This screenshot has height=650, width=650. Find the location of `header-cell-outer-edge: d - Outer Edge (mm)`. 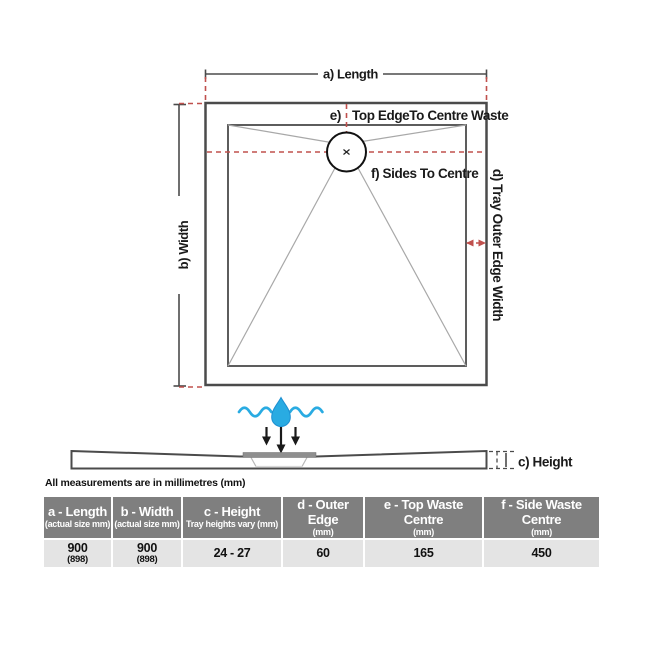

header-cell-outer-edge: d - Outer Edge (mm) is located at coordinates (323, 518).